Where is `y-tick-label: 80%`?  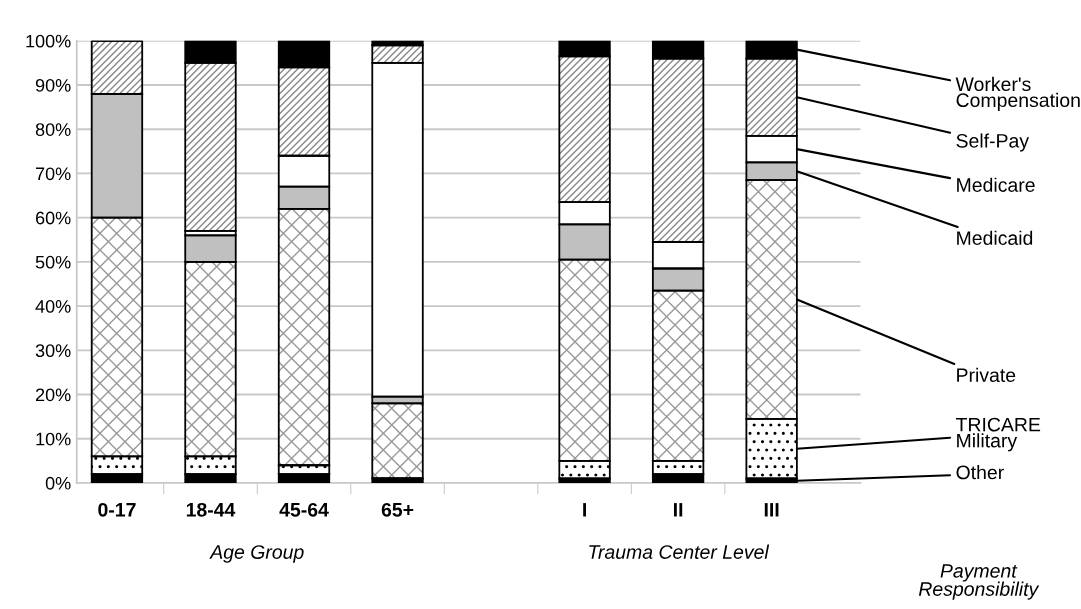 y-tick-label: 80% is located at coordinates (53, 129).